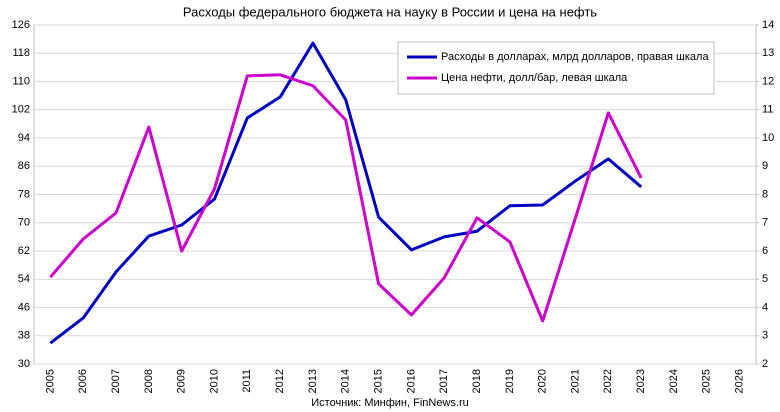  Describe the element at coordinates (543, 381) in the screenshot. I see `x-tick-label: 2020` at that location.